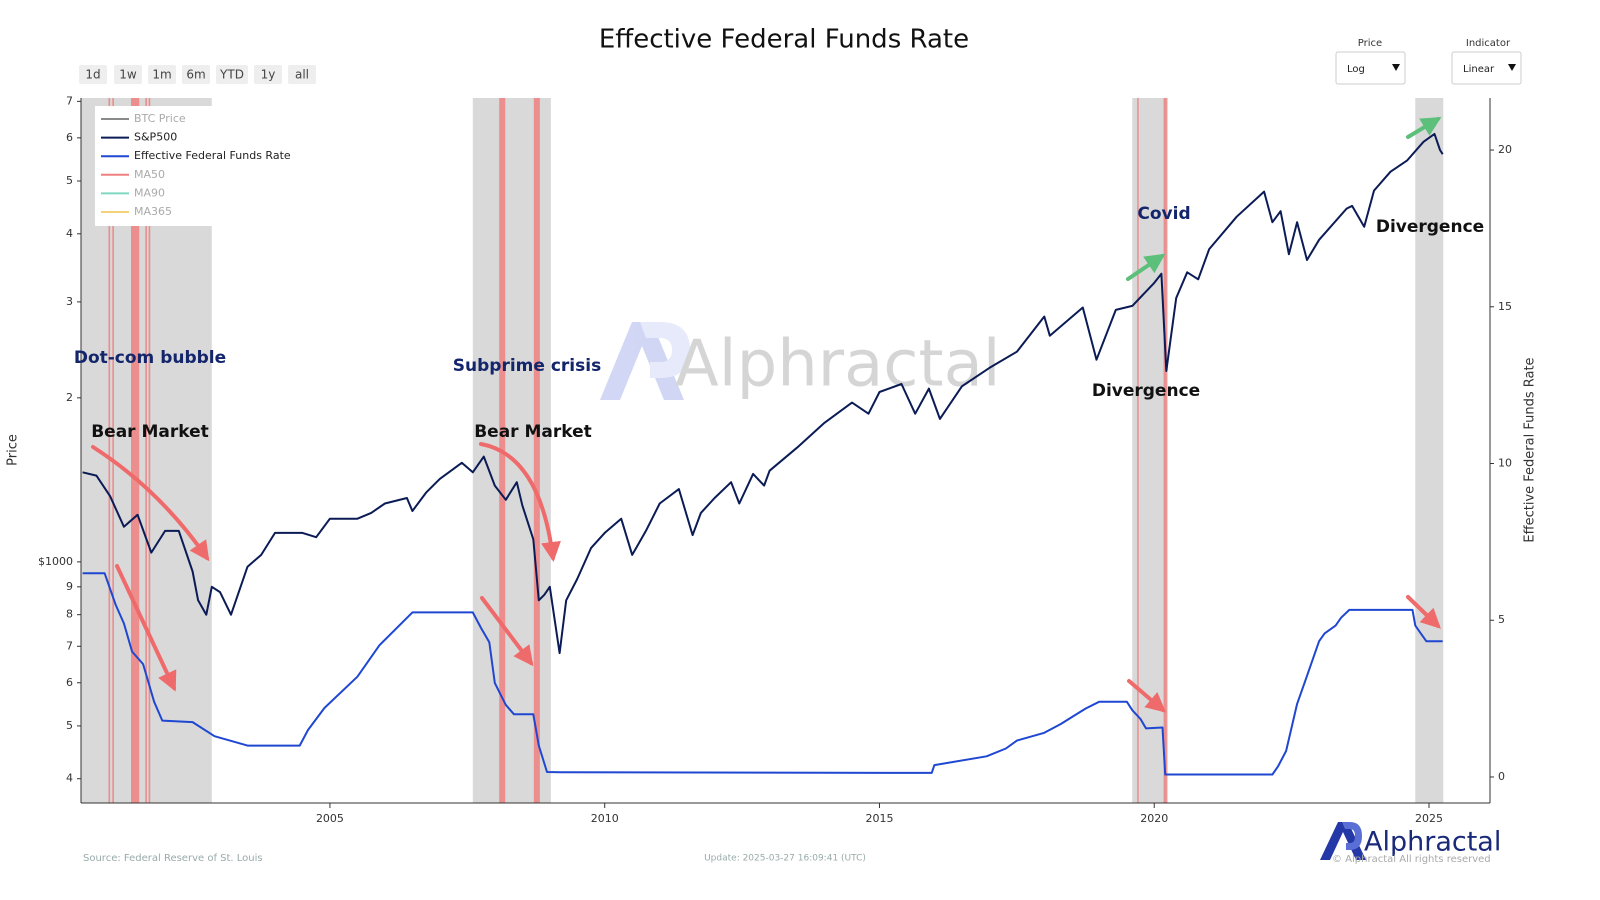  I want to click on y-tick-label: 9, so click(69, 586).